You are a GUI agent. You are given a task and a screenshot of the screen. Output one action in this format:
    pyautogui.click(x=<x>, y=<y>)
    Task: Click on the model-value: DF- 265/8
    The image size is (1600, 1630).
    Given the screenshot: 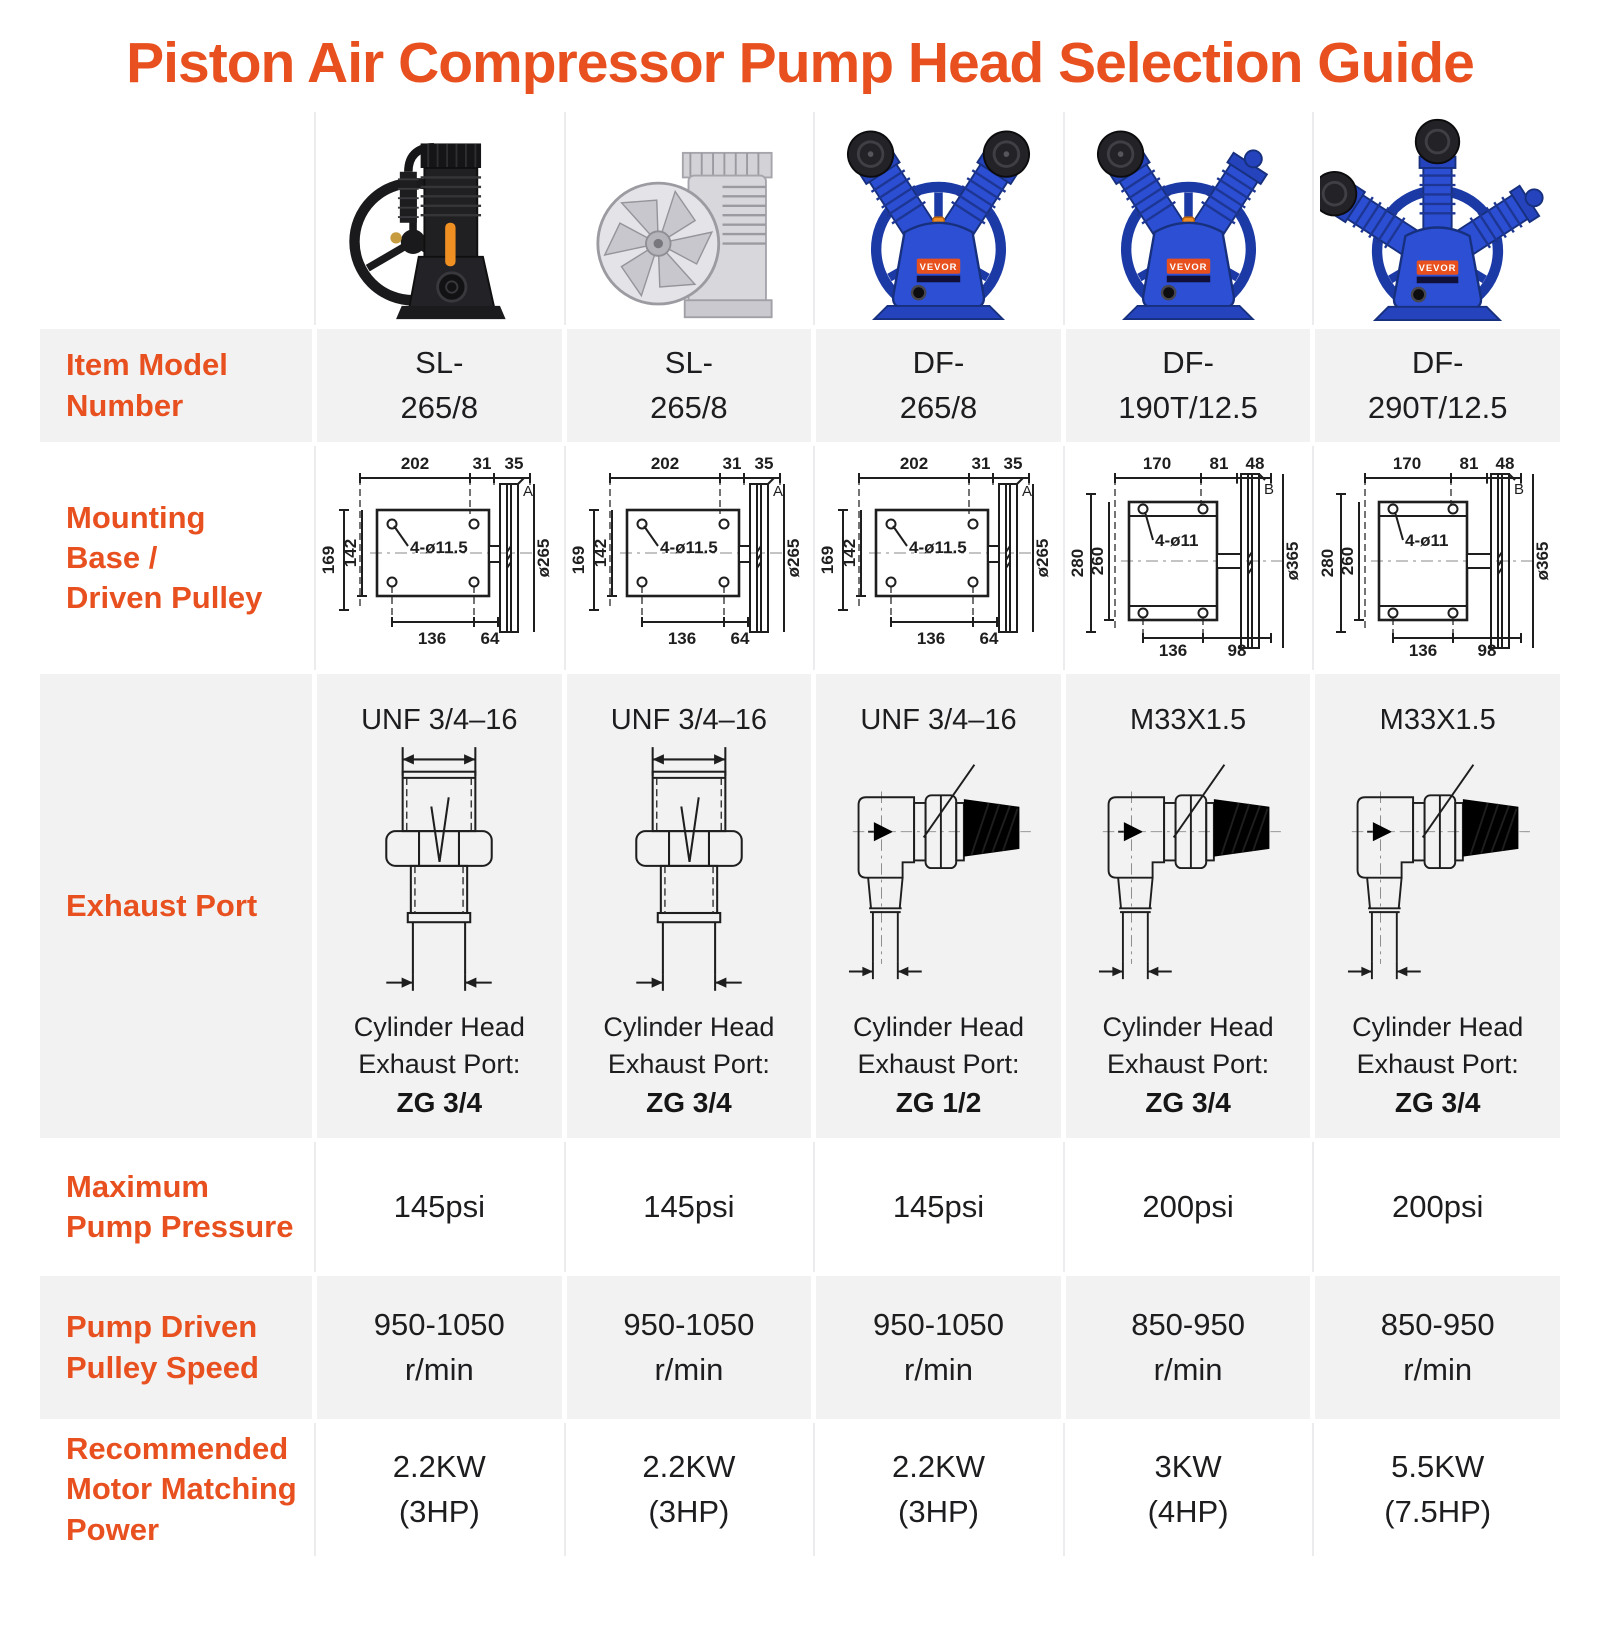 What is the action you would take?
    pyautogui.click(x=938, y=385)
    